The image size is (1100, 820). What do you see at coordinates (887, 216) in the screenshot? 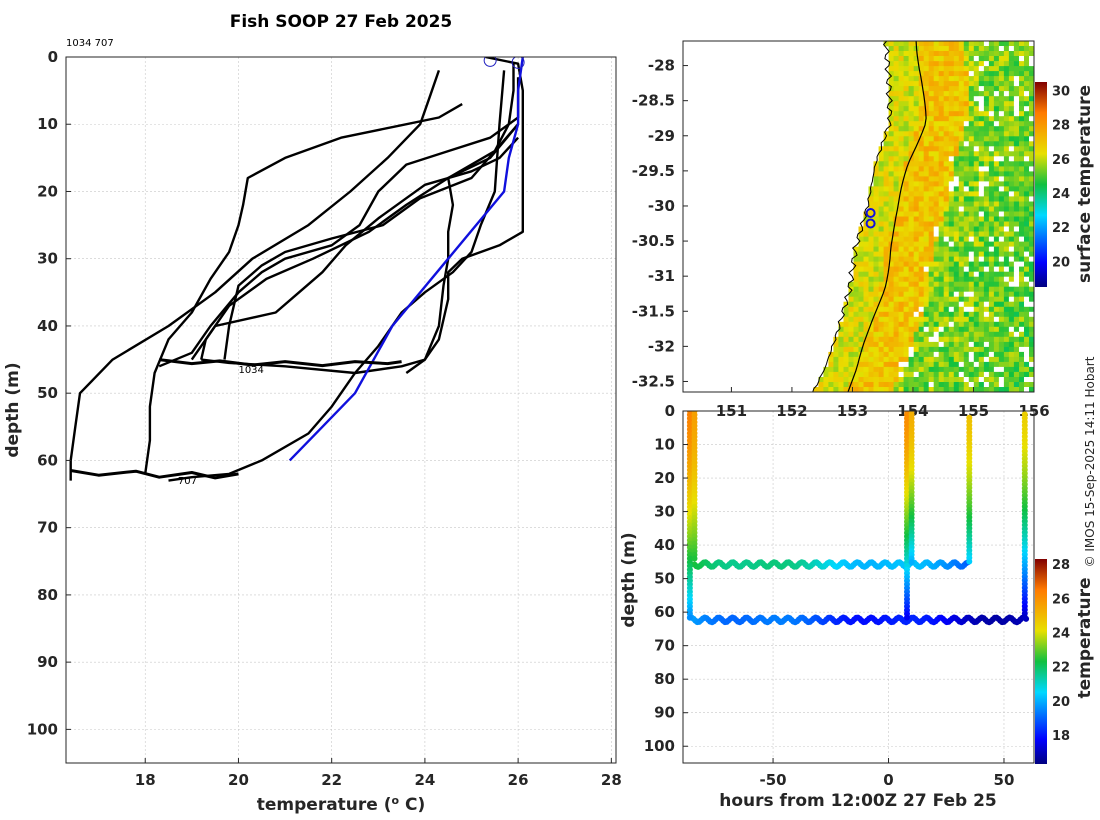
I see `shelf-contour` at bounding box center [887, 216].